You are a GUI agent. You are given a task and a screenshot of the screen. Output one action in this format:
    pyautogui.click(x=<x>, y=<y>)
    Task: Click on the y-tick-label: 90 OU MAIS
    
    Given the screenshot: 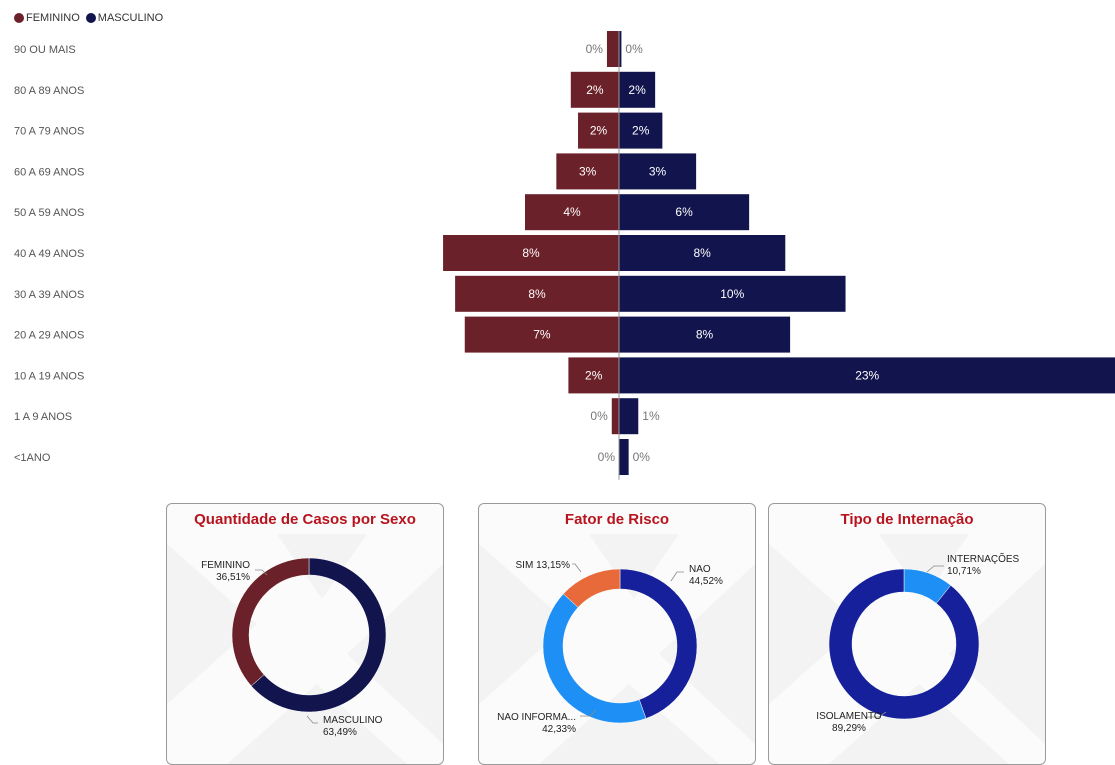 What is the action you would take?
    pyautogui.click(x=45, y=50)
    